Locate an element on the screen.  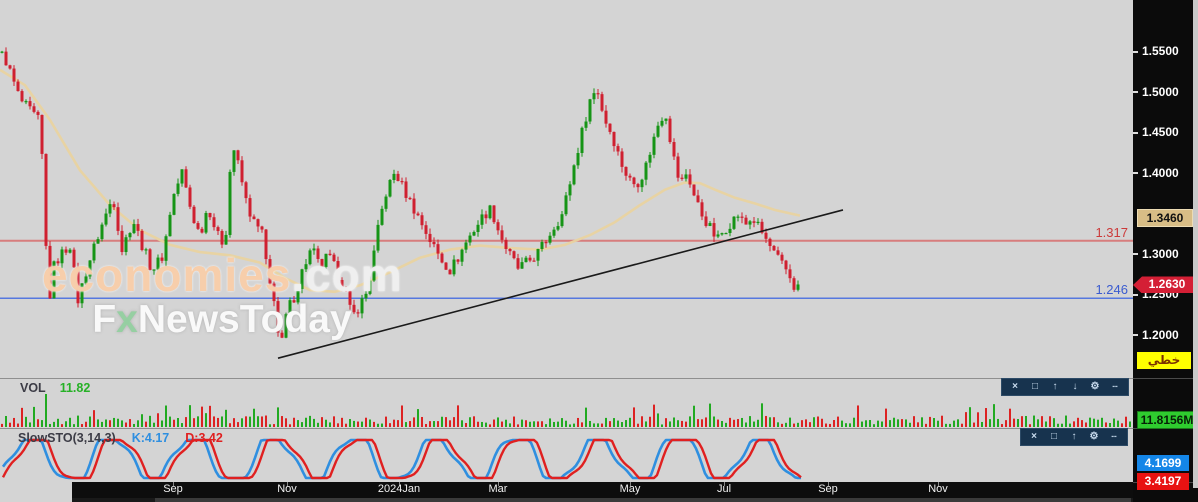
time-tick-Mar: Mar is located at coordinates (498, 489).